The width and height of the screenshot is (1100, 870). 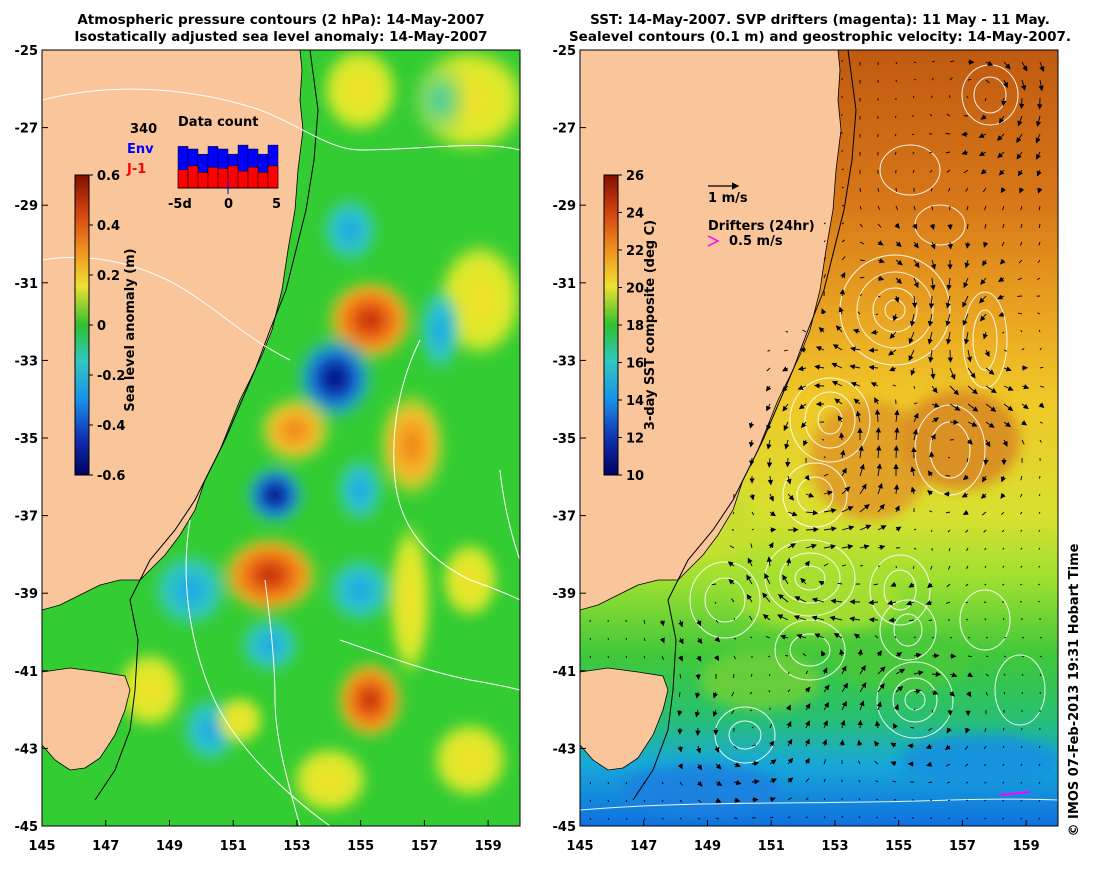 What do you see at coordinates (635, 439) in the screenshot?
I see `colorbar-tick-label: 12` at bounding box center [635, 439].